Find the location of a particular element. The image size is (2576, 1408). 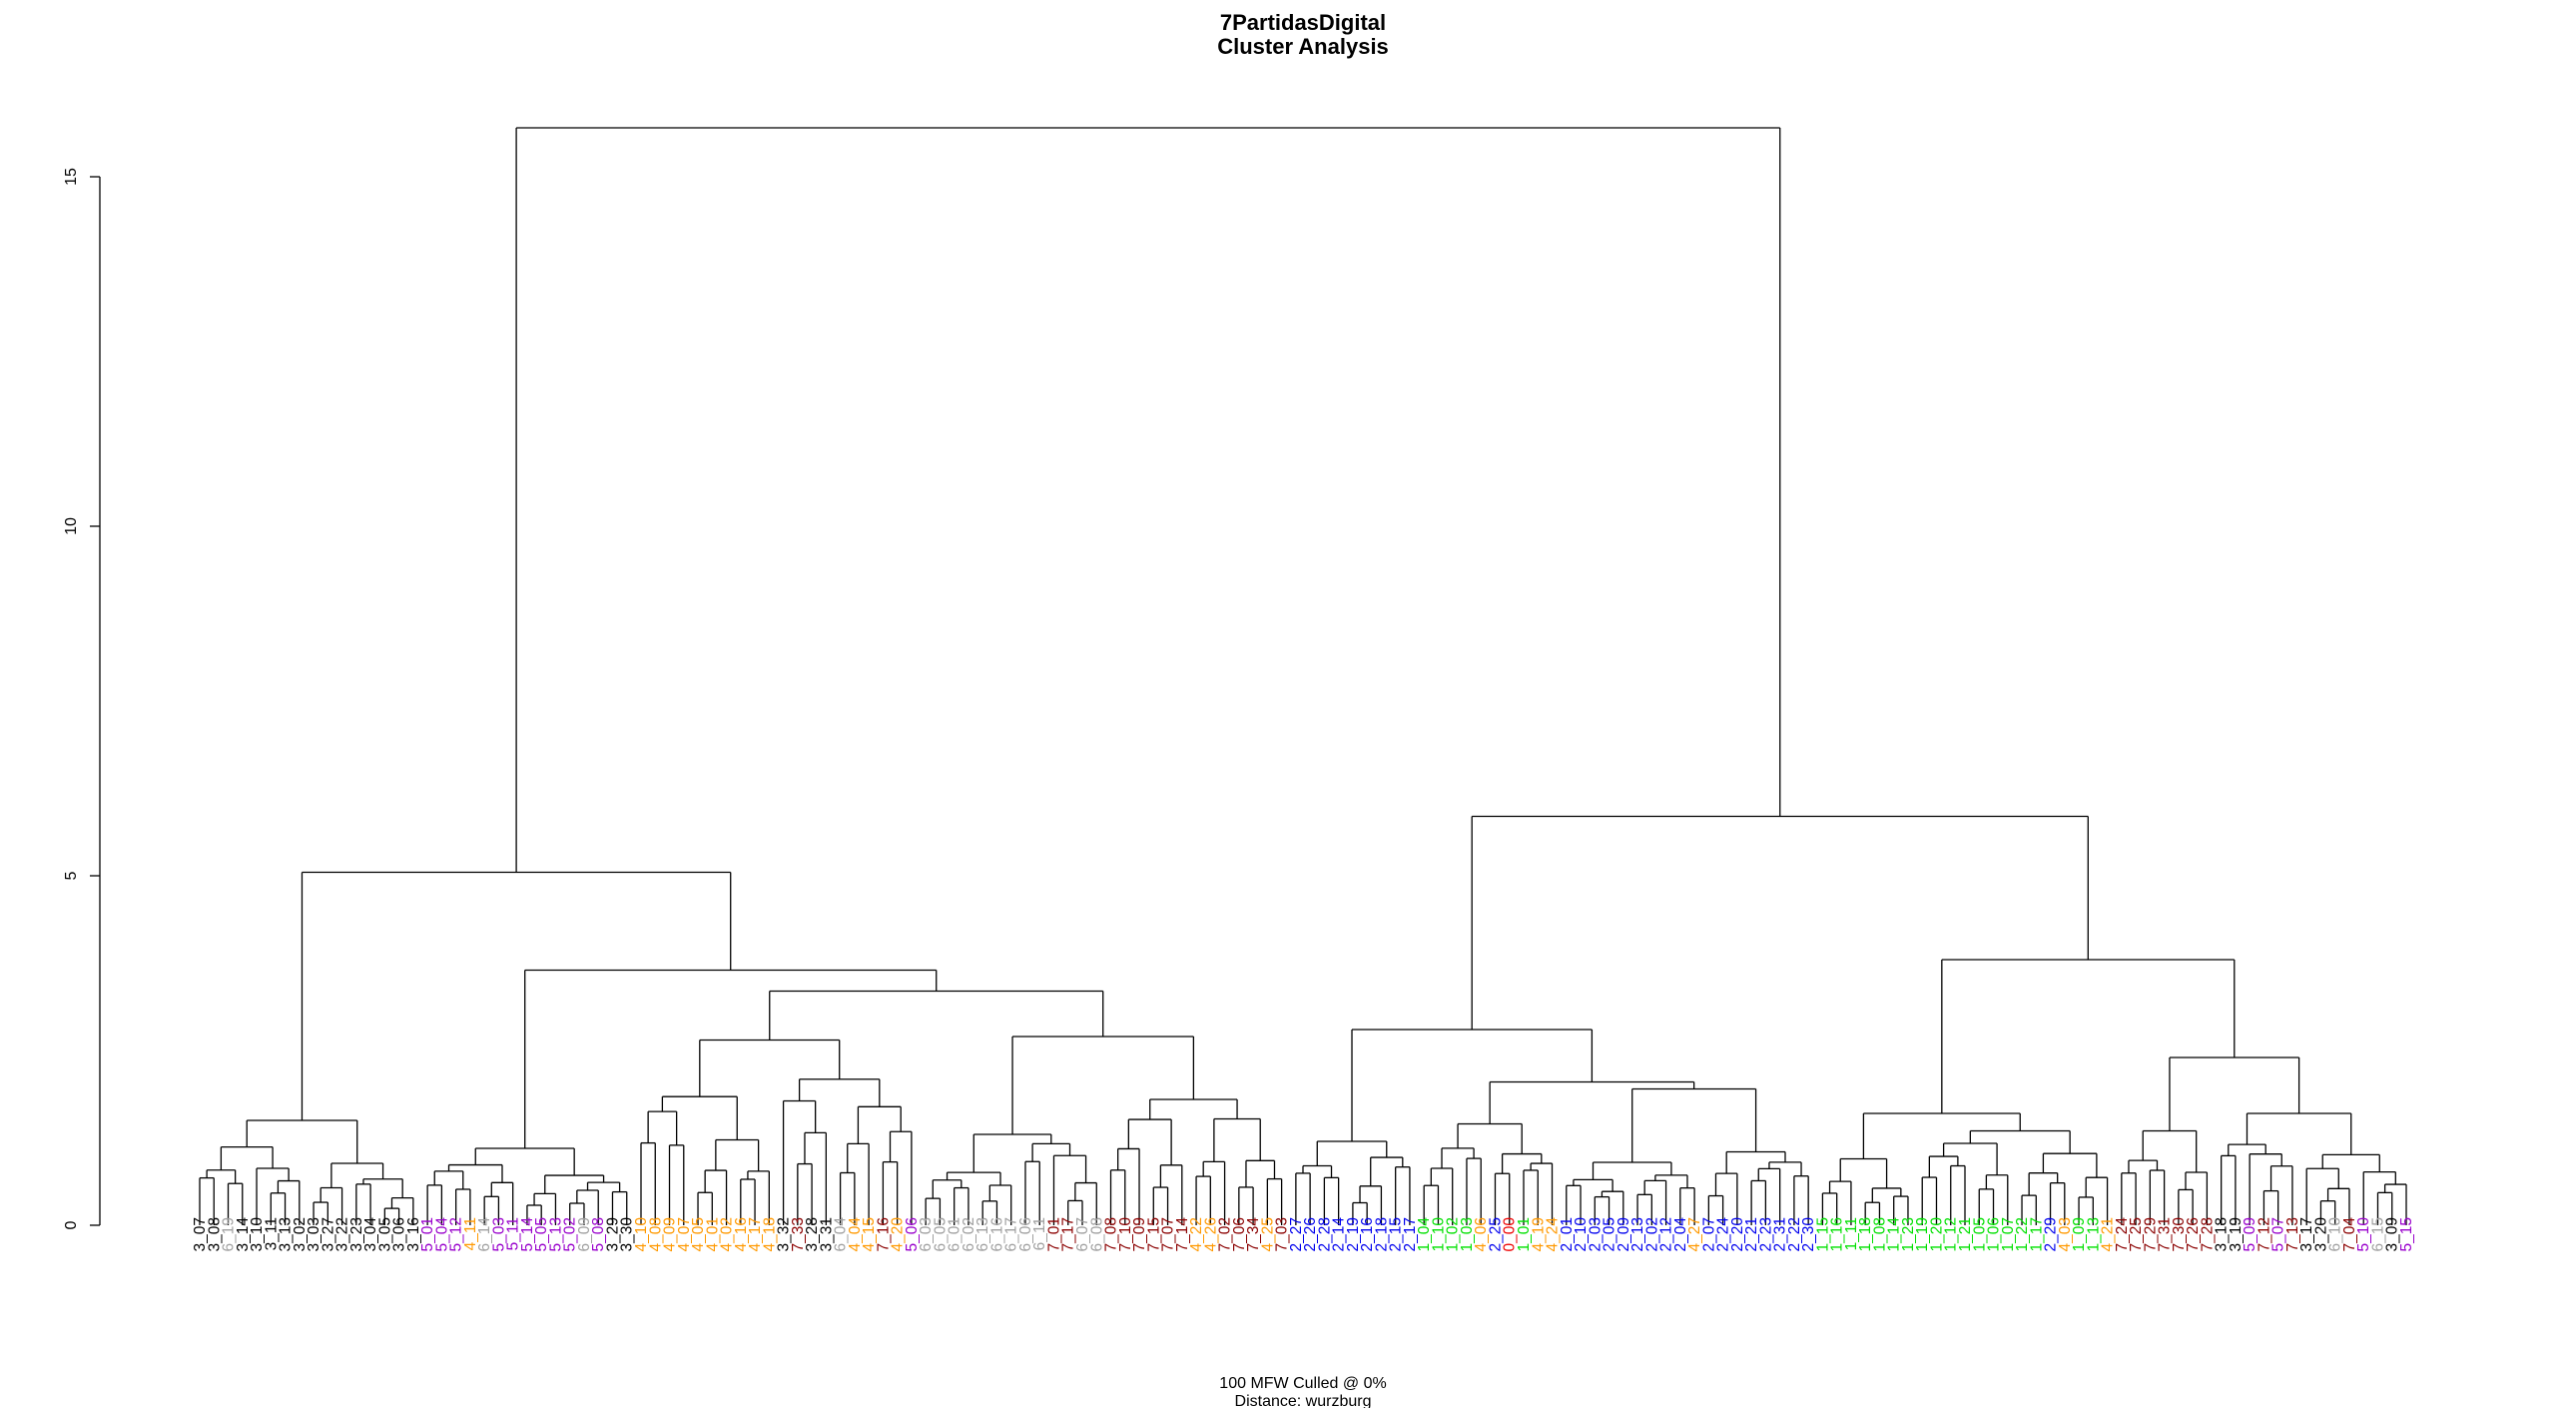

leaf-label: 4_10 is located at coordinates (641, 1234).